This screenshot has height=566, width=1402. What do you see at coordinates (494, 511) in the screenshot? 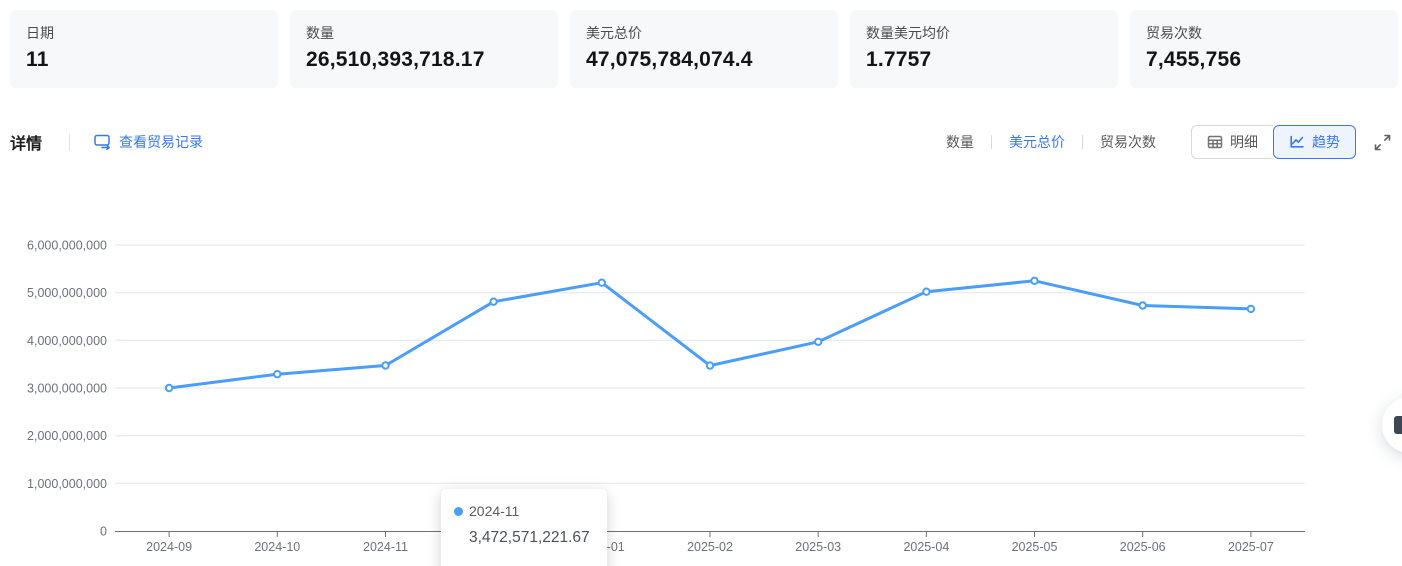
I see `tooltip-date: 2024-11` at bounding box center [494, 511].